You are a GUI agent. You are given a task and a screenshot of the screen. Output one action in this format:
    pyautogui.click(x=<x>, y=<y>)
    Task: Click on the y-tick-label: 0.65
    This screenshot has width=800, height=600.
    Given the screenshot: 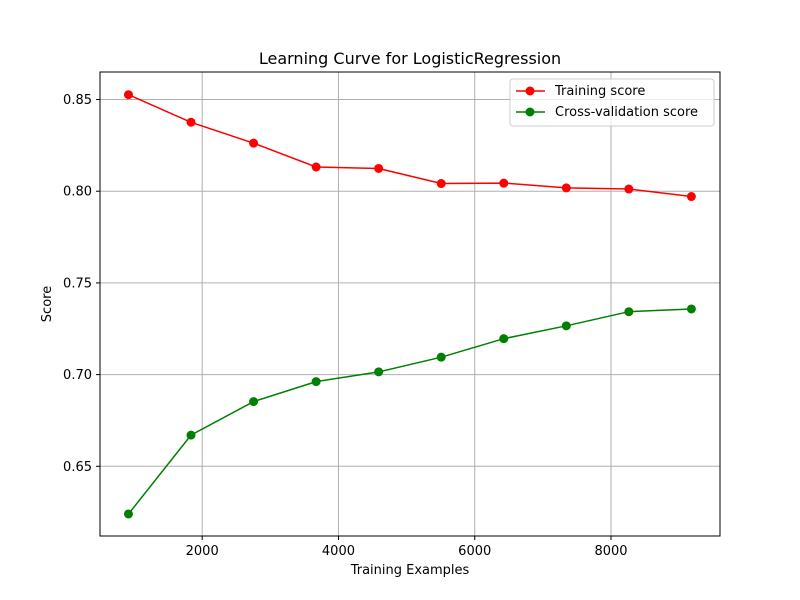 What is the action you would take?
    pyautogui.click(x=77, y=467)
    